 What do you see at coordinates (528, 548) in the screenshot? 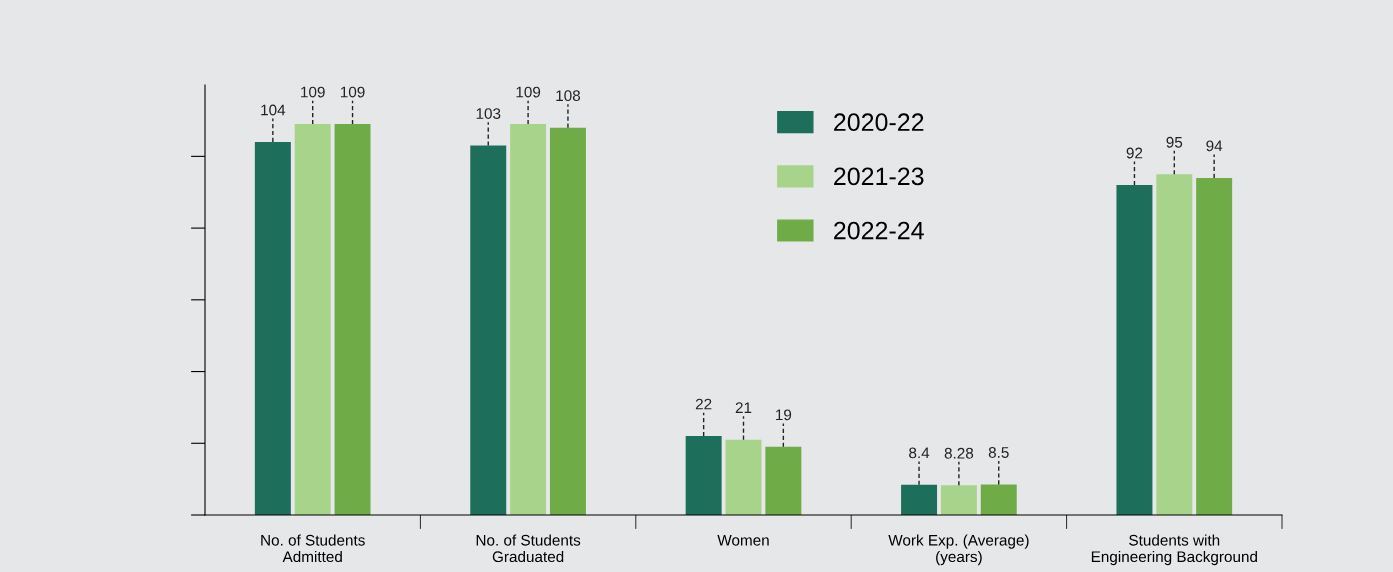
I see `x-tick-label: No. of Students Graduated` at bounding box center [528, 548].